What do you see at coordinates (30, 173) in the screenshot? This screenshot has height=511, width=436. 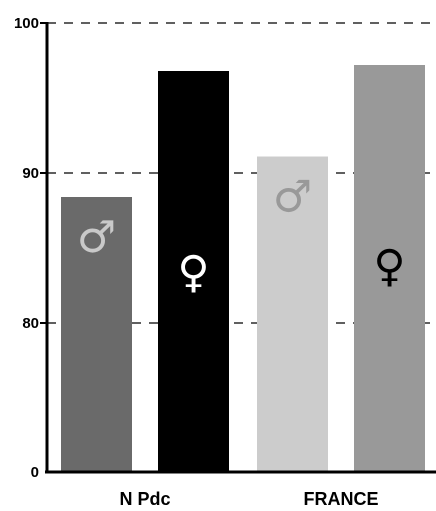 I see `y-tick-label-90: 90` at bounding box center [30, 173].